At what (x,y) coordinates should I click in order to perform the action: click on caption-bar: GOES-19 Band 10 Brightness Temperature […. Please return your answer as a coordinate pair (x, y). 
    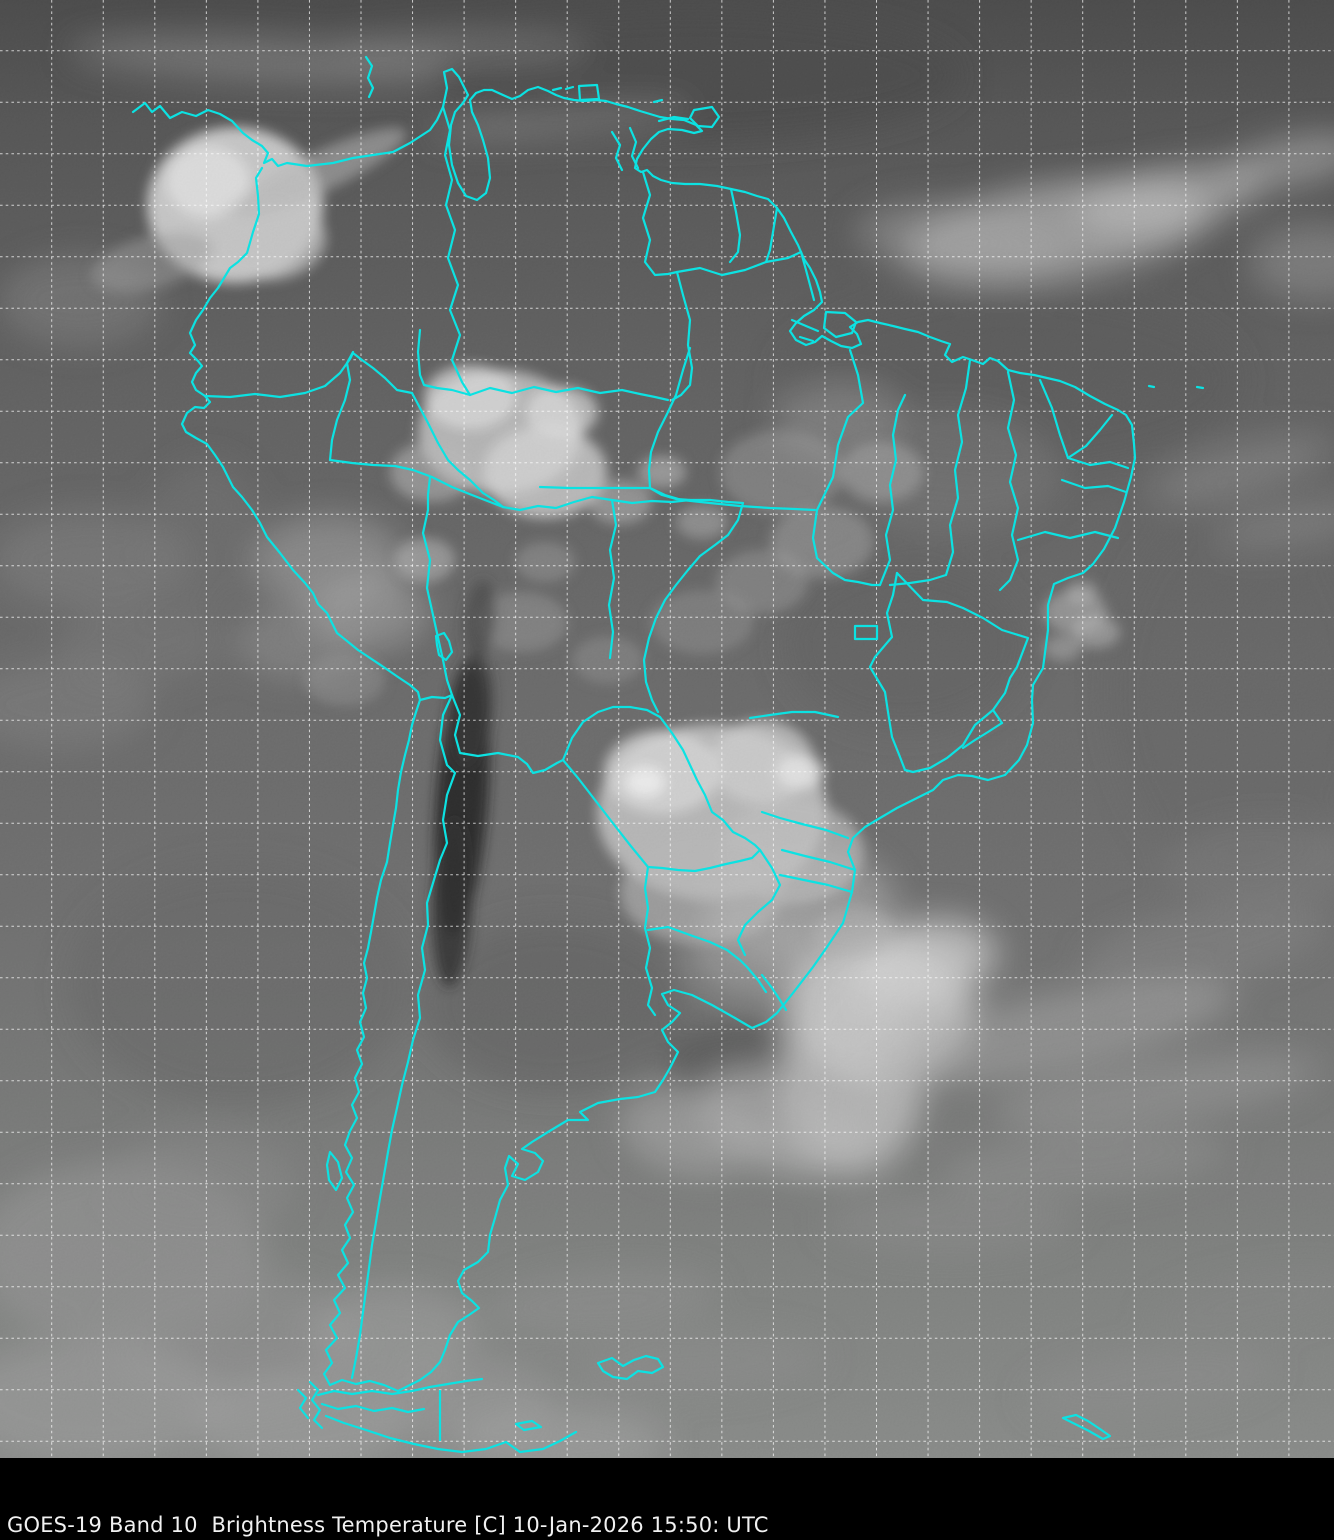
    Looking at the image, I should click on (667, 1499).